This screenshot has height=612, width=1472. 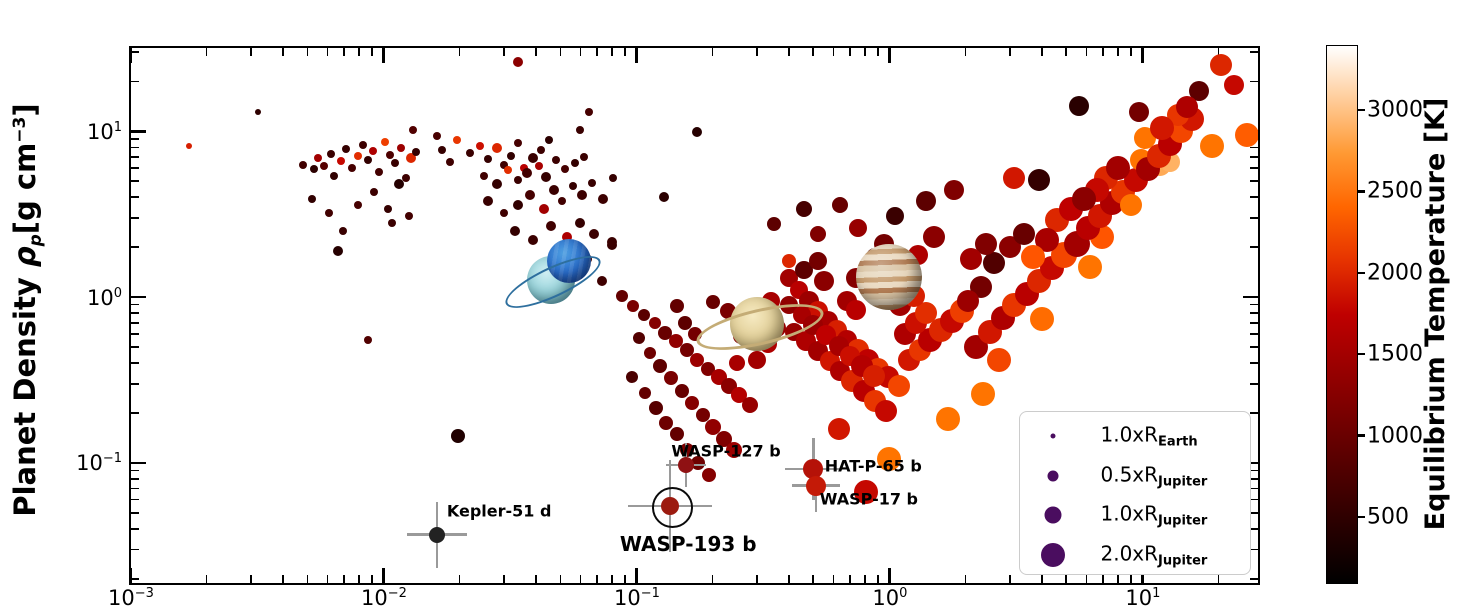 I want to click on x-tick-label: 10⁻², so click(x=384, y=598).